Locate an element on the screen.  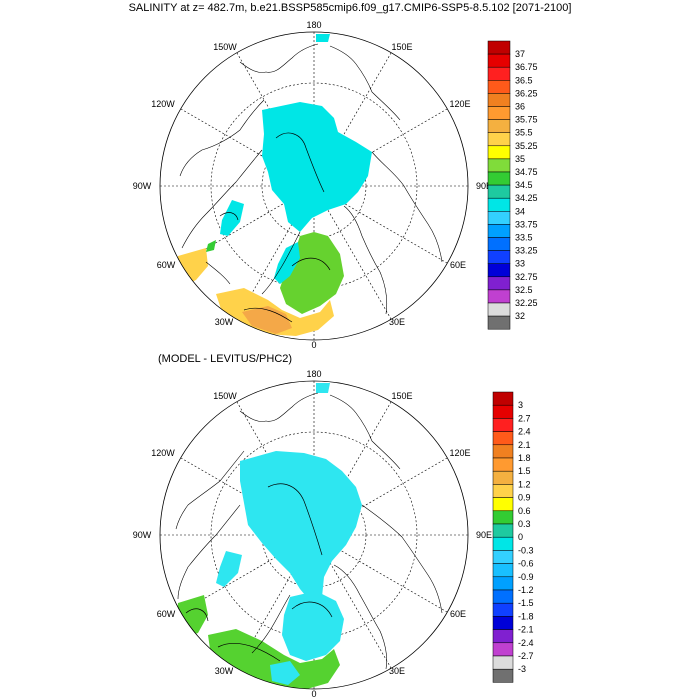
greenland-coastal-fill is located at coordinates (287, 263).